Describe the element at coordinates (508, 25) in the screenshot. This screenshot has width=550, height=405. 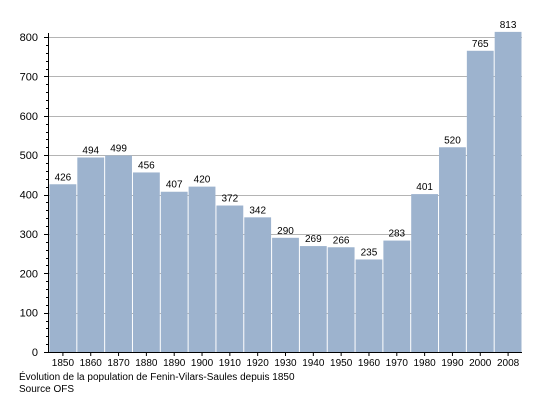
I see `data-label: 813` at that location.